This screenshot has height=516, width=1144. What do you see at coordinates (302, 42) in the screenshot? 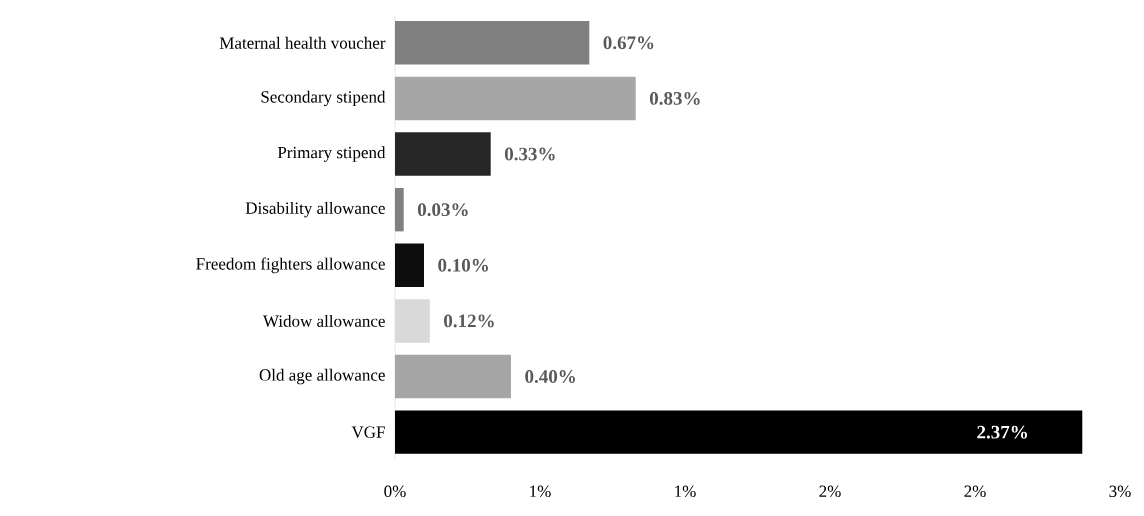
I see `y-tick-label: Maternal health voucher` at bounding box center [302, 42].